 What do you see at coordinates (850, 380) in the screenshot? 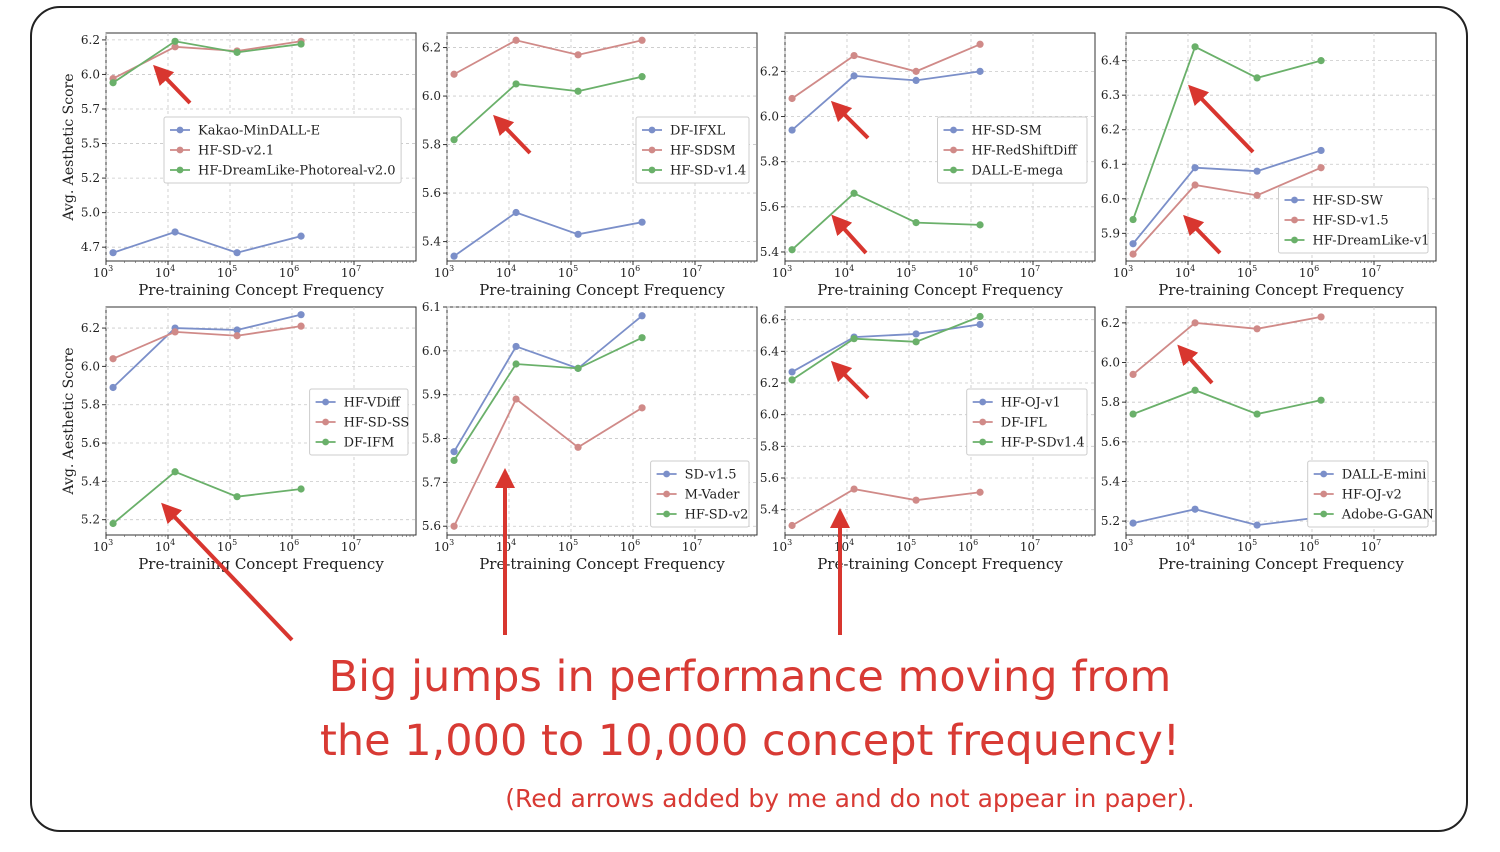
I see `red-arrow` at bounding box center [850, 380].